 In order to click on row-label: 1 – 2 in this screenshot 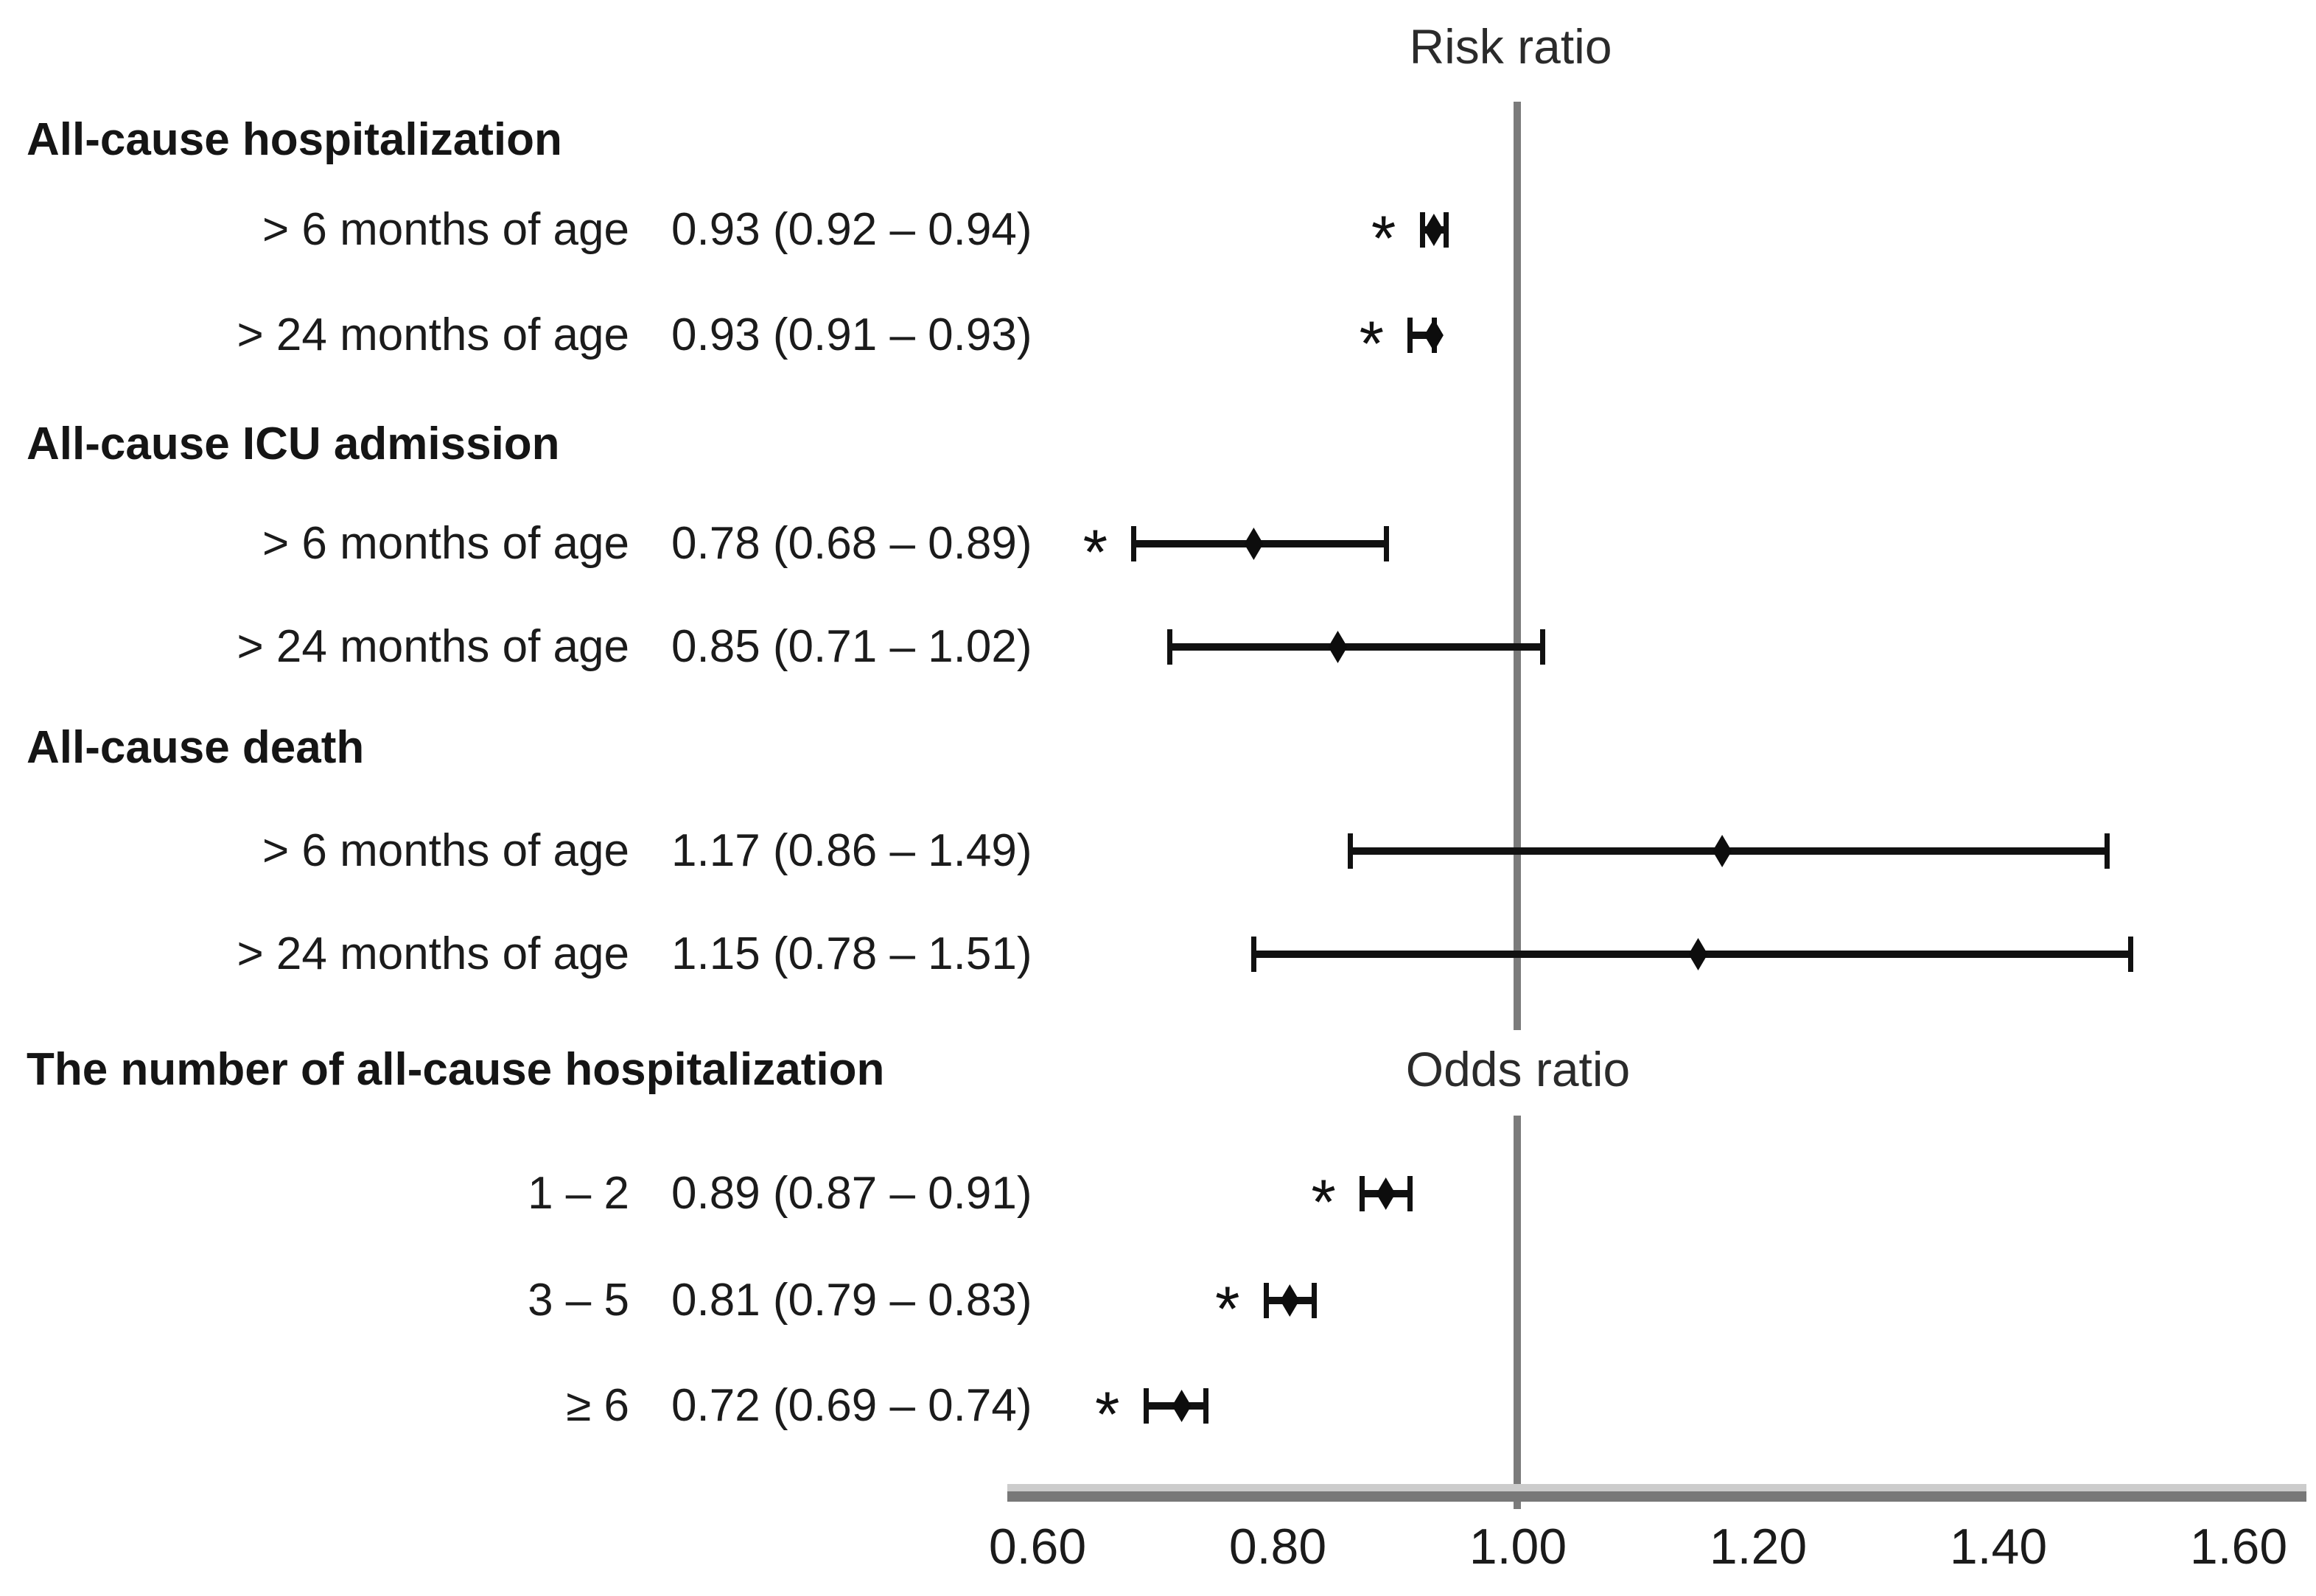, I will do `click(578, 1193)`.